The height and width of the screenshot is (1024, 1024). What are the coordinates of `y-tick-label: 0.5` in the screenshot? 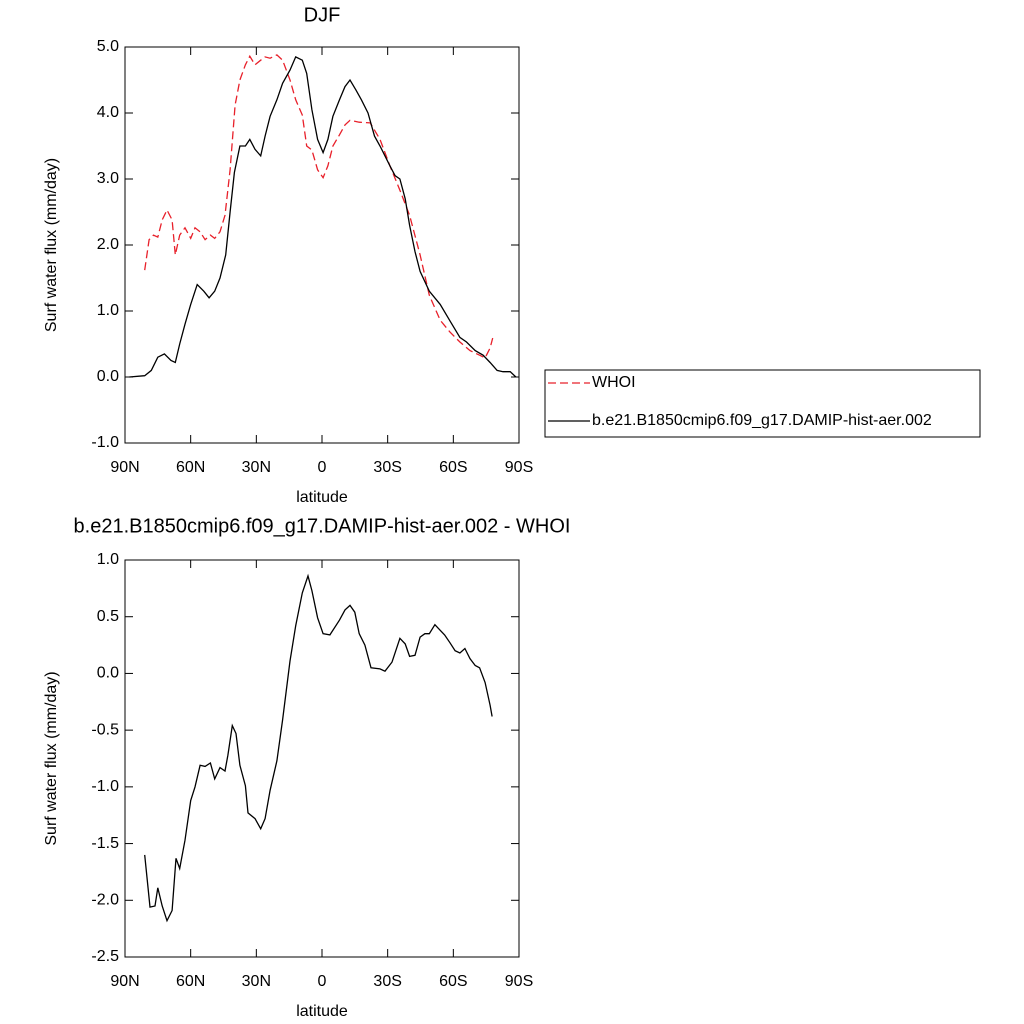 It's located at (108, 616).